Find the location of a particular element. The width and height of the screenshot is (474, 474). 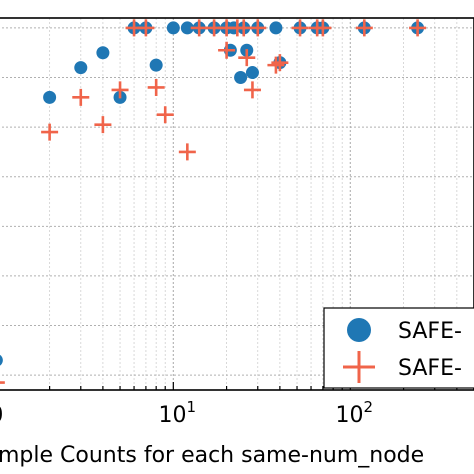

legend-entry-1: SAFE- is located at coordinates (430, 331).